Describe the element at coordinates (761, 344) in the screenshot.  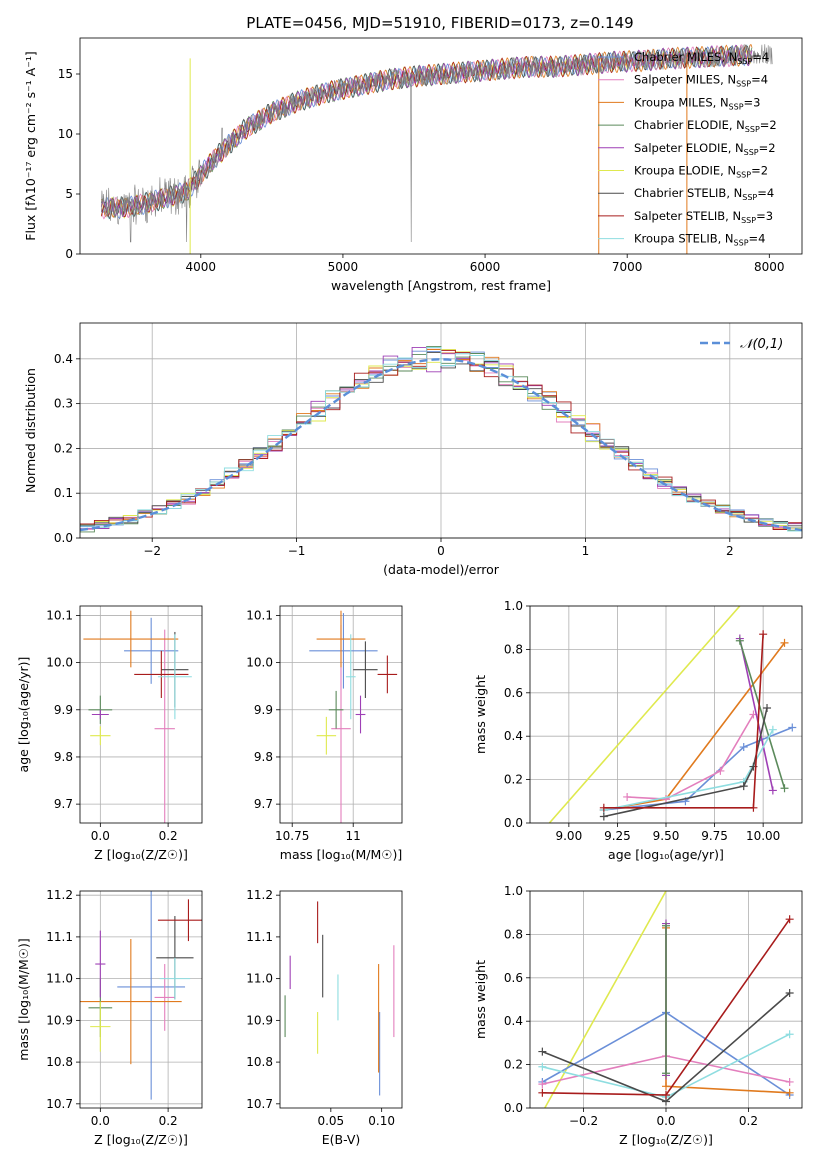
I see `legend-label: 𝒩(0,1)` at that location.